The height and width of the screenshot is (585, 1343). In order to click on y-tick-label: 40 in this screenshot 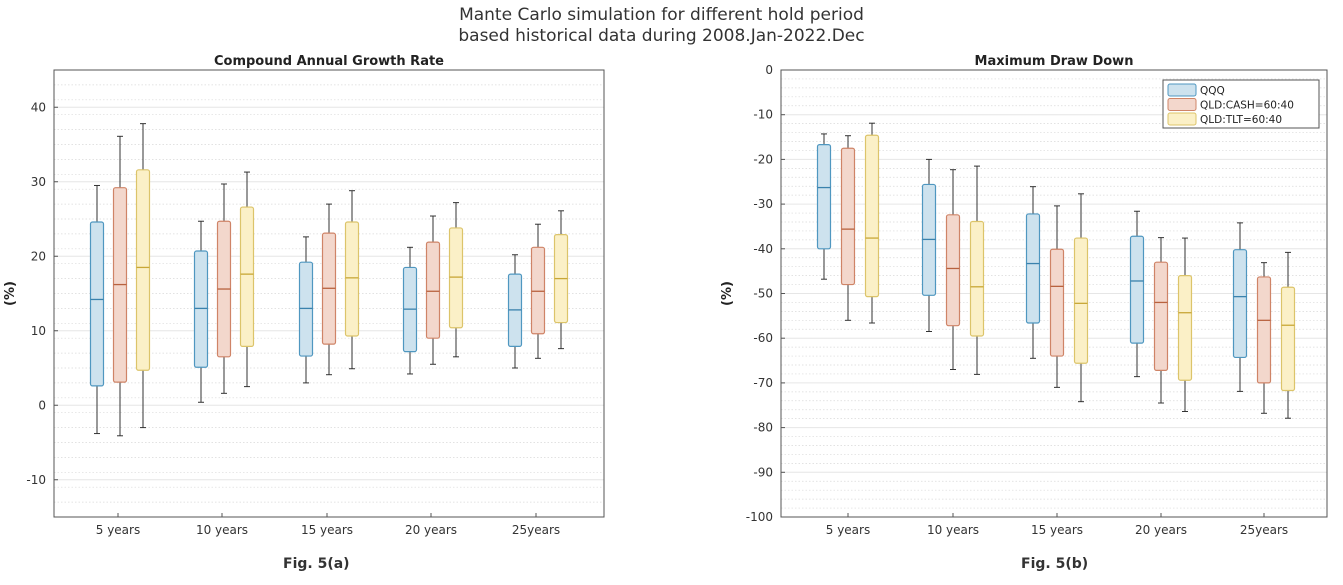, I will do `click(38, 107)`.